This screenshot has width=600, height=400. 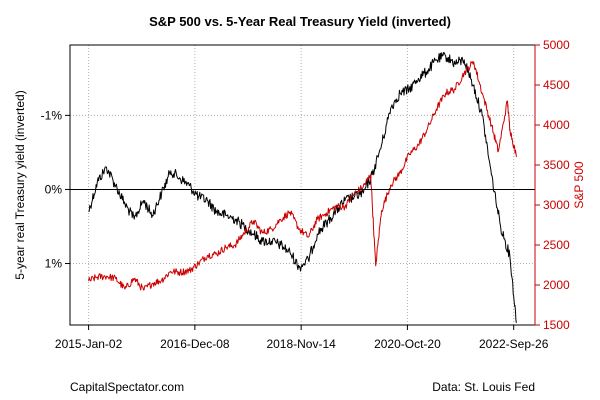 I want to click on y-axis-left: -1% 0% 1%, so click(x=55, y=189).